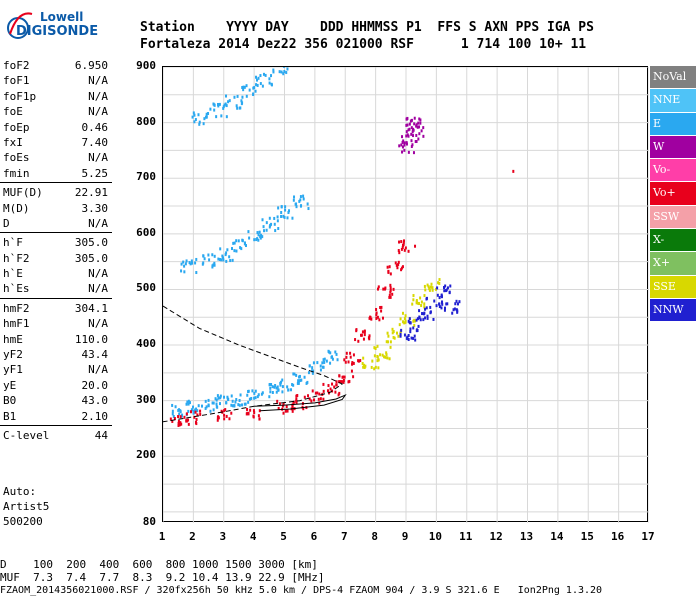 The height and width of the screenshot is (600, 700). What do you see at coordinates (146, 65) in the screenshot?
I see `y-tick-label: 900` at bounding box center [146, 65].